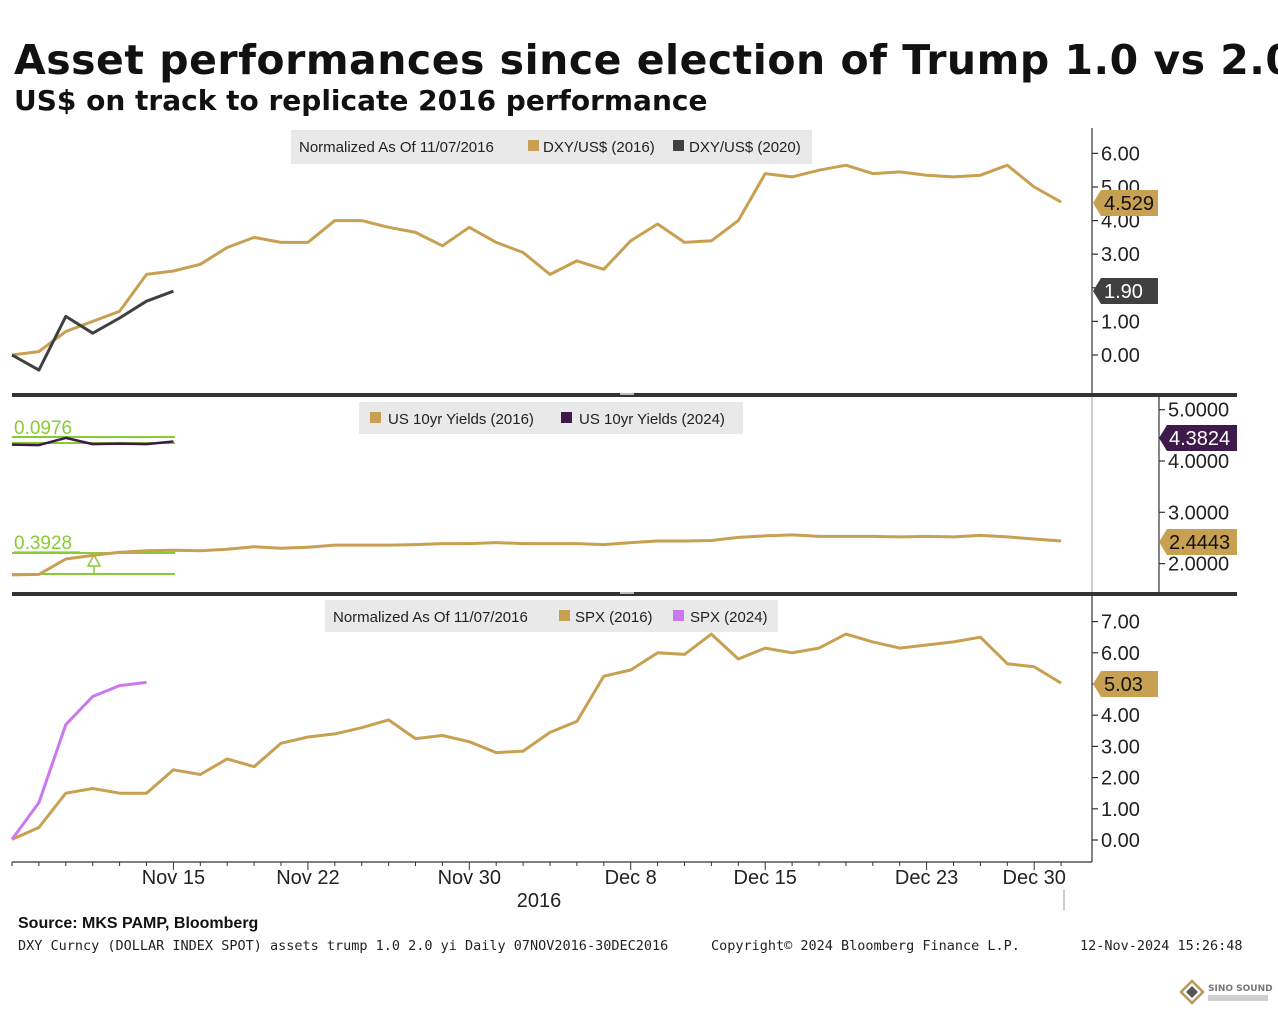  I want to click on last-value-dxy-2020: 1.90, so click(1123, 292).